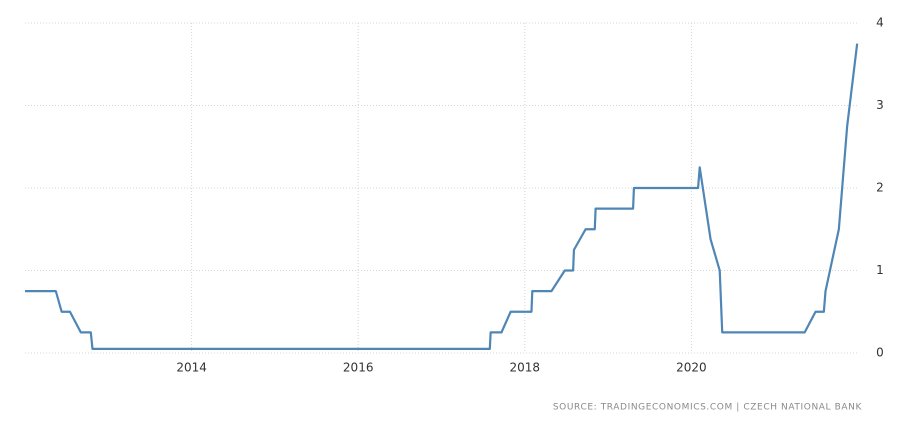  Describe the element at coordinates (191, 368) in the screenshot. I see `x-tick-label: 2014` at that location.